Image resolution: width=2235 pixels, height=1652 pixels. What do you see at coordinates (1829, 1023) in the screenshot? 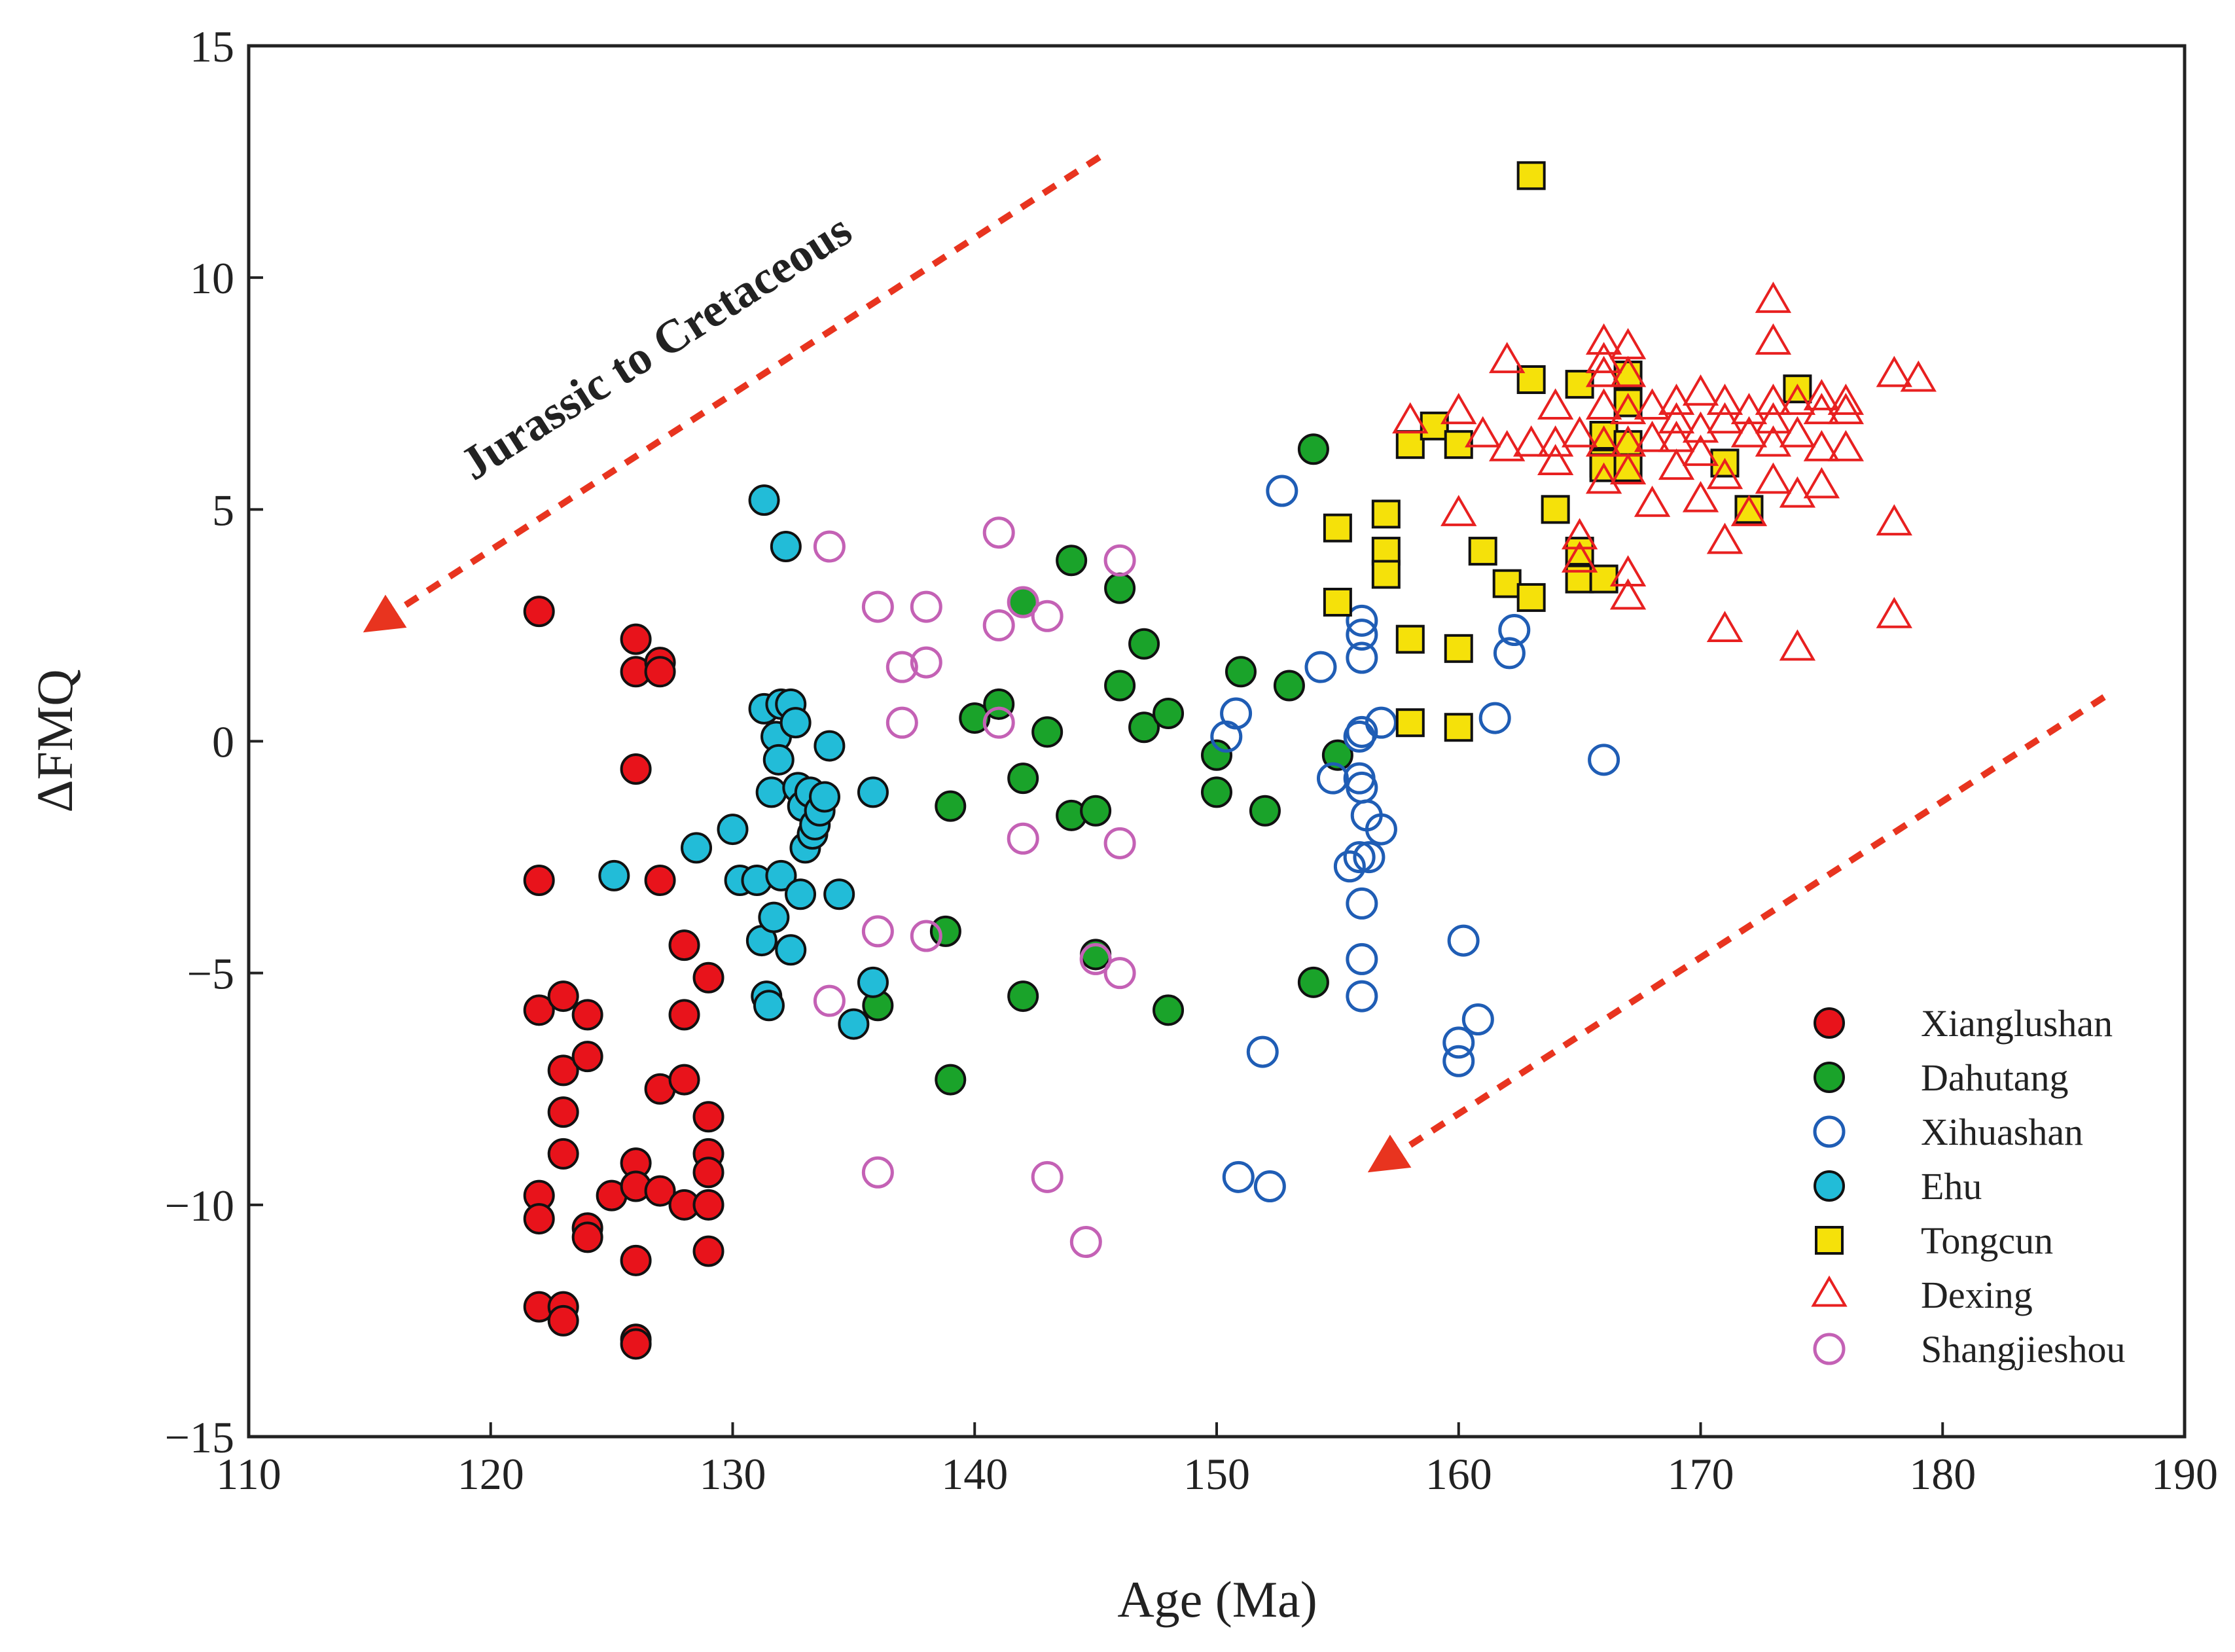
I see `legend-marker-xianglushan` at bounding box center [1829, 1023].